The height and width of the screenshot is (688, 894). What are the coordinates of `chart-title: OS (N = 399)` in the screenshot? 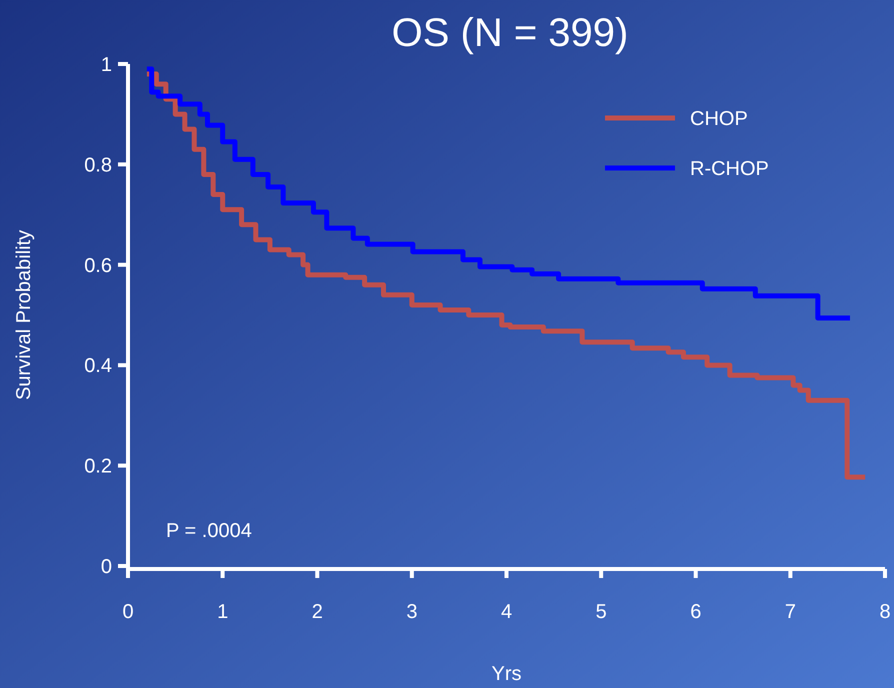 It's located at (510, 33).